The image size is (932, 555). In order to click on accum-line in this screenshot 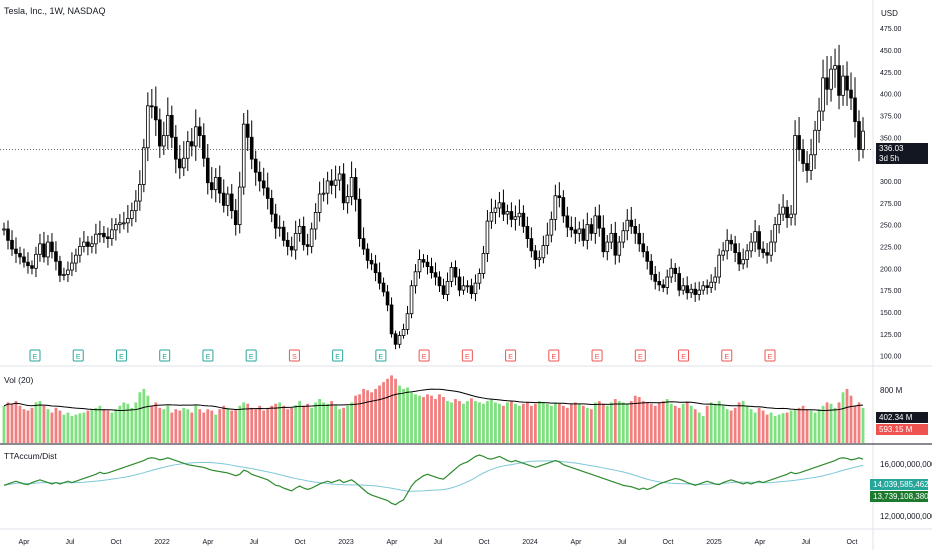, I will do `click(433, 480)`.